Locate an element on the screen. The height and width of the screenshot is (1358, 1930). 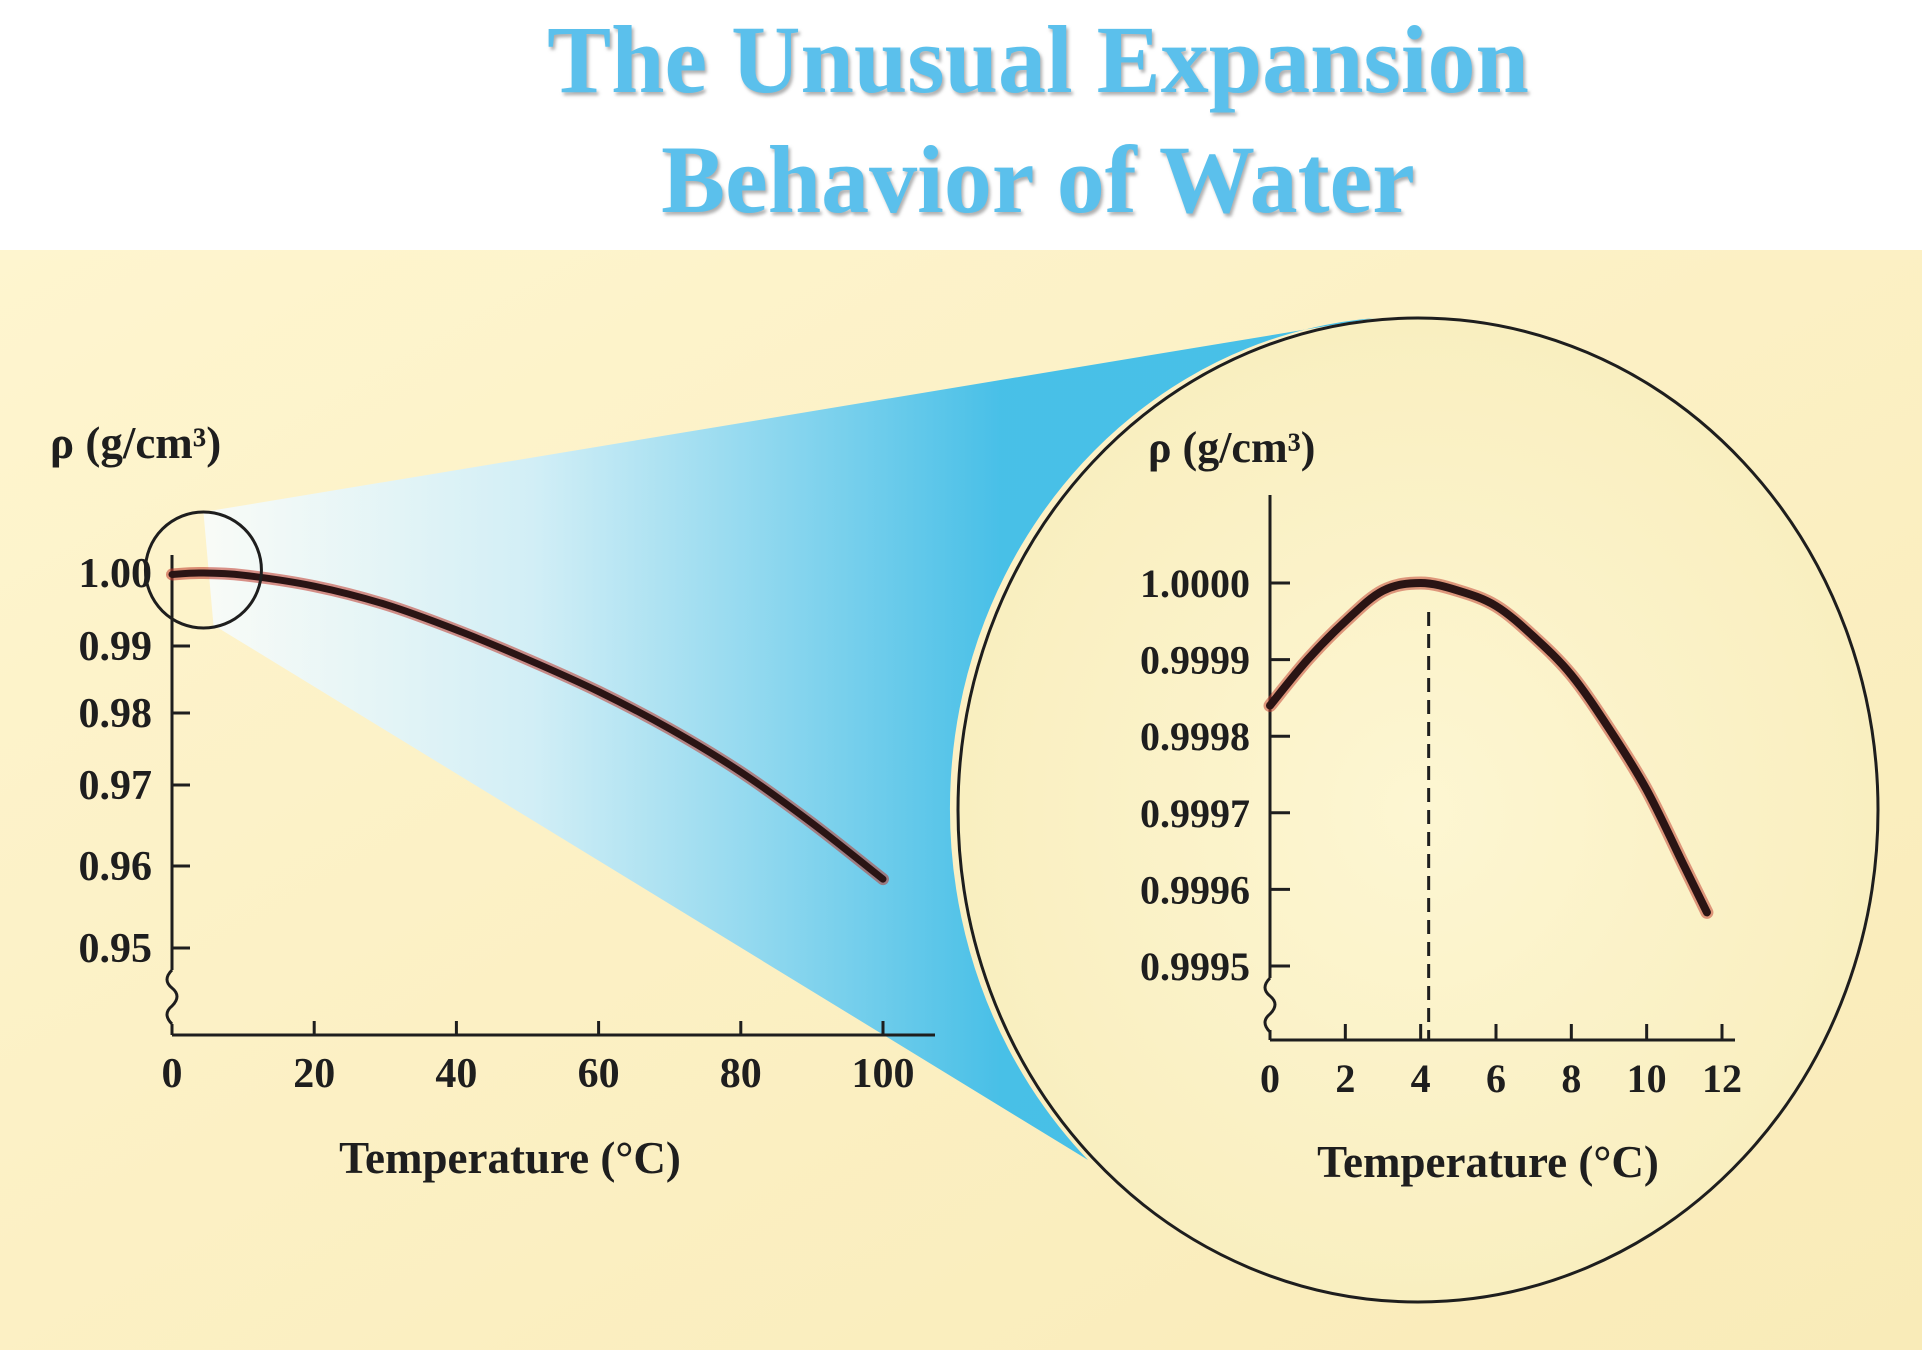
zoom-y-axis-break is located at coordinates (1270, 1005).